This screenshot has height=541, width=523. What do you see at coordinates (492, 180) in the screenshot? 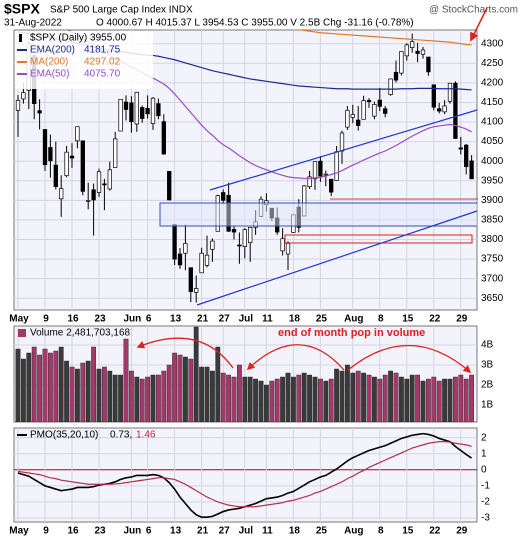
I see `y-tick-label: 3950` at bounding box center [492, 180].